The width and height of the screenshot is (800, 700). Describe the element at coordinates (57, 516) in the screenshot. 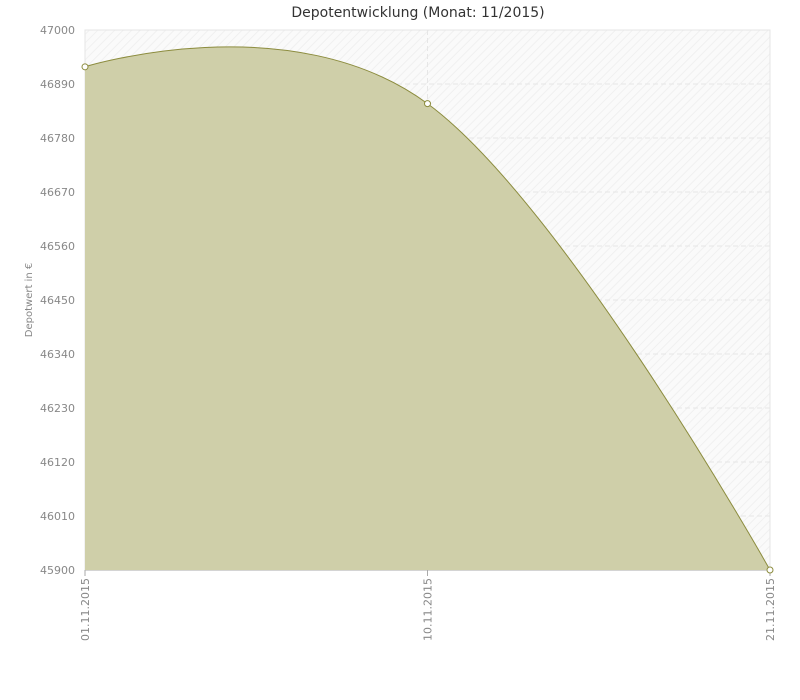

I see `y-tick-label: 46010` at that location.